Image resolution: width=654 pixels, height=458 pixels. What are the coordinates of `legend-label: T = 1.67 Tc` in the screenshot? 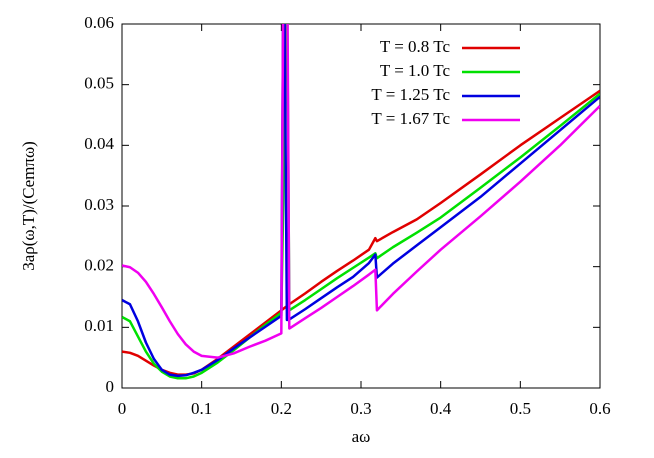 It's located at (410, 118).